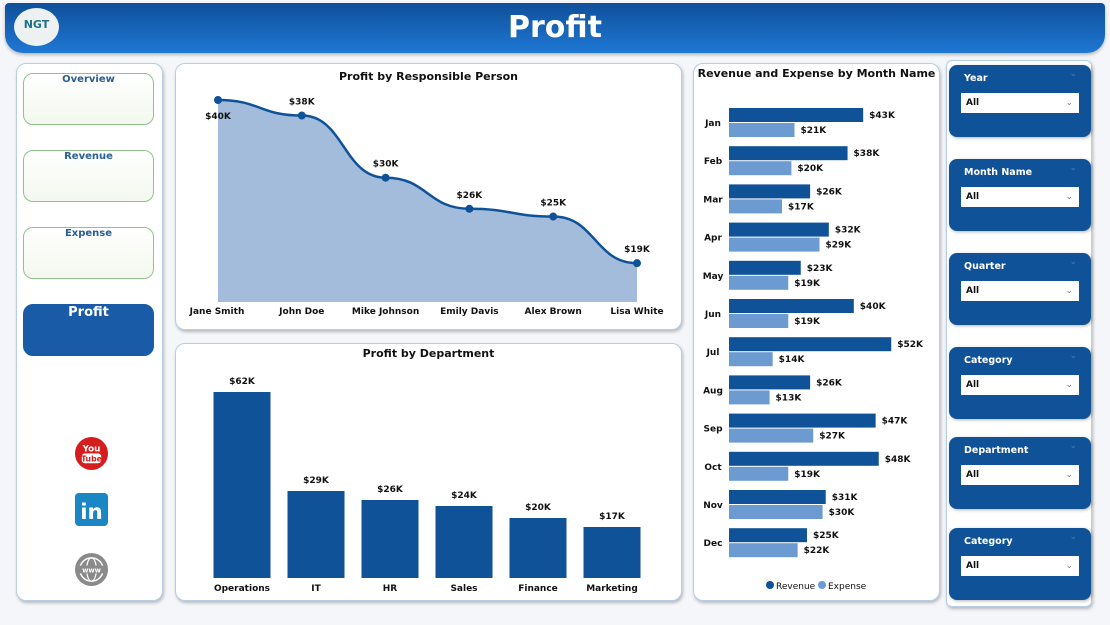 This screenshot has height=625, width=1110. Describe the element at coordinates (816, 73) in the screenshot. I see `chart-title: Revenue and Expense by Month Name` at that location.